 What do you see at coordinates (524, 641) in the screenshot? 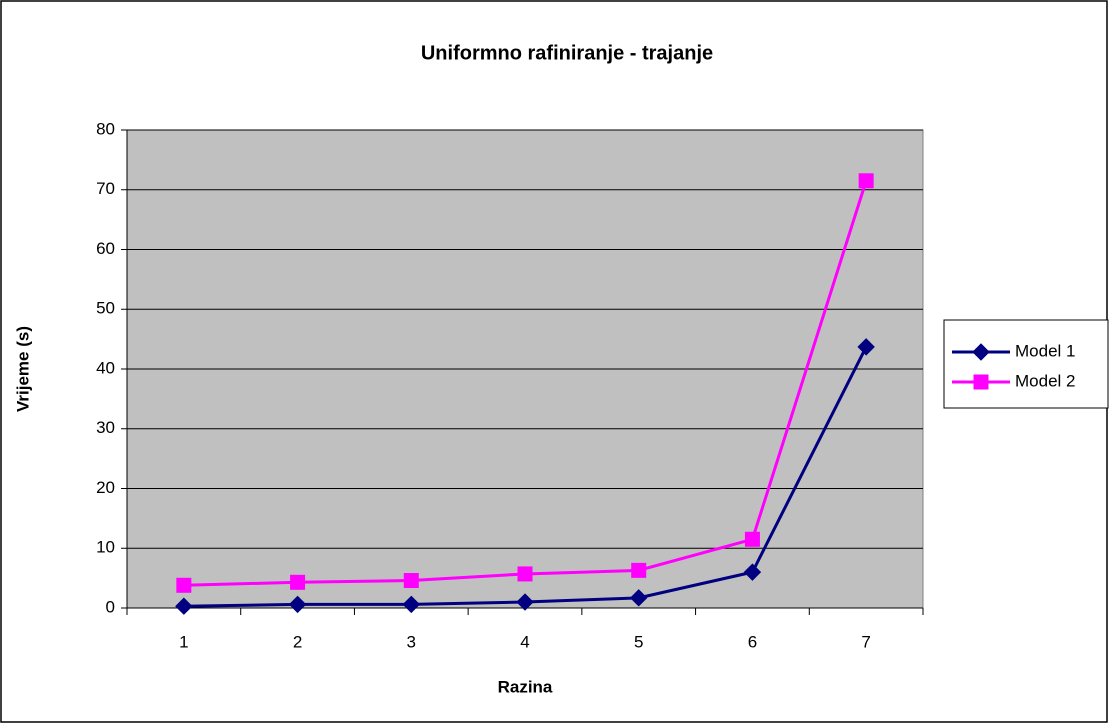
I see `x-tick-label: 4` at bounding box center [524, 641].